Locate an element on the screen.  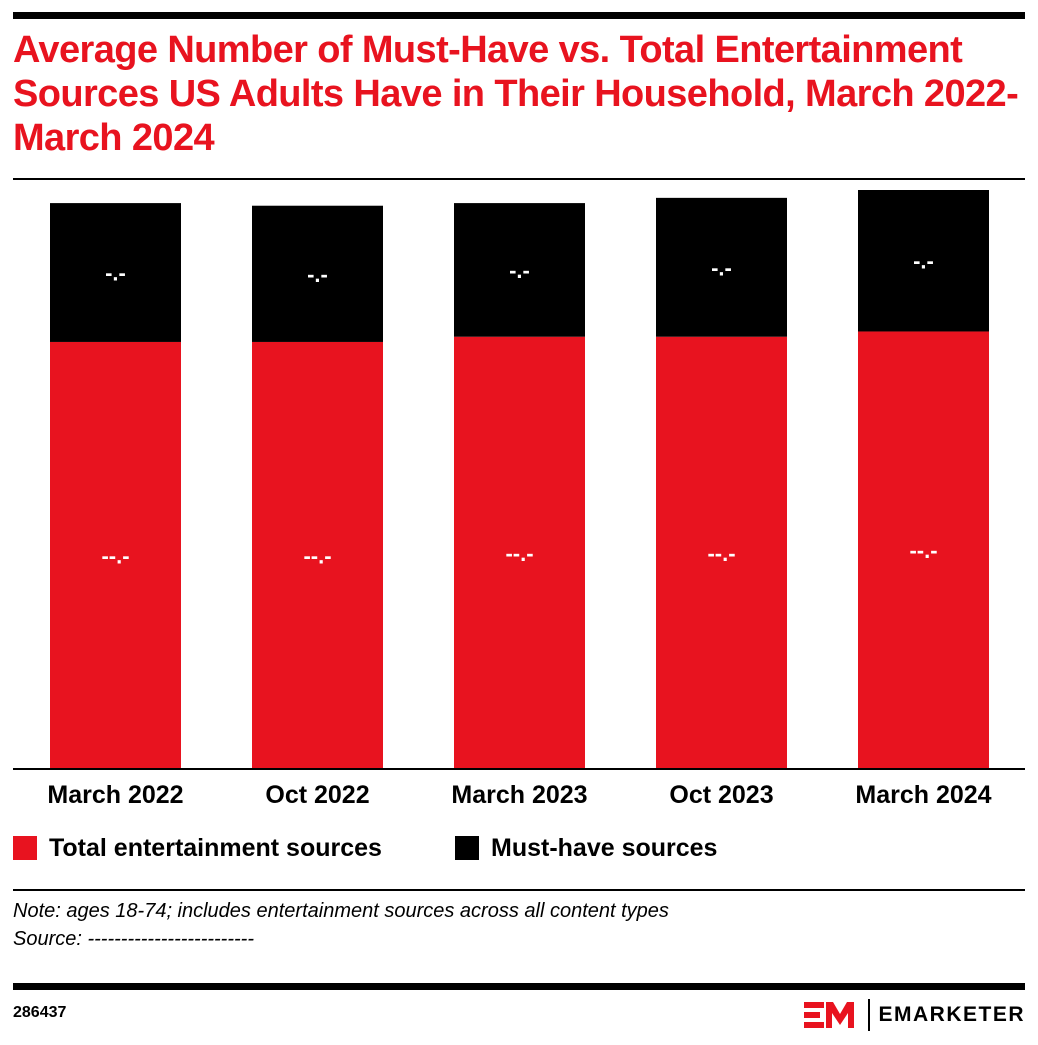
top-rule is located at coordinates (519, 15).